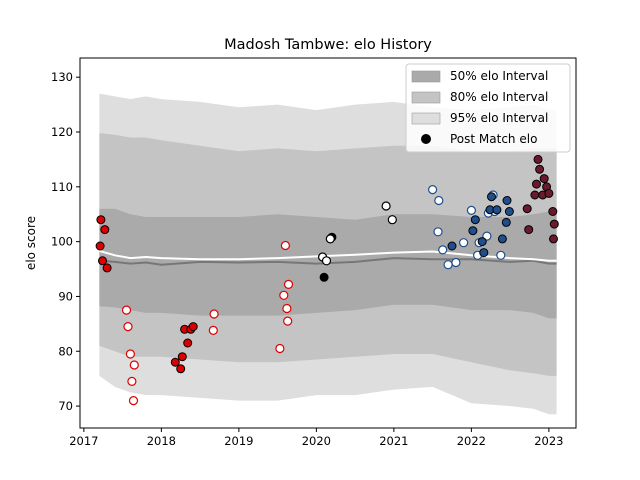  What do you see at coordinates (493, 139) in the screenshot?
I see `legend-label: Post Match elo` at bounding box center [493, 139].